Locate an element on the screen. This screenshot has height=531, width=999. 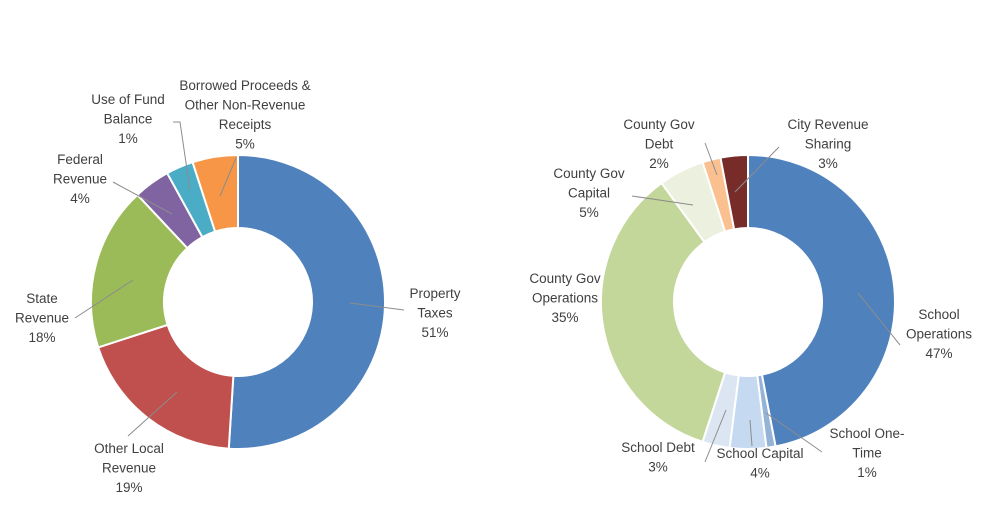
label-county-gov-operations: County Gov Operations 35% is located at coordinates (565, 298).